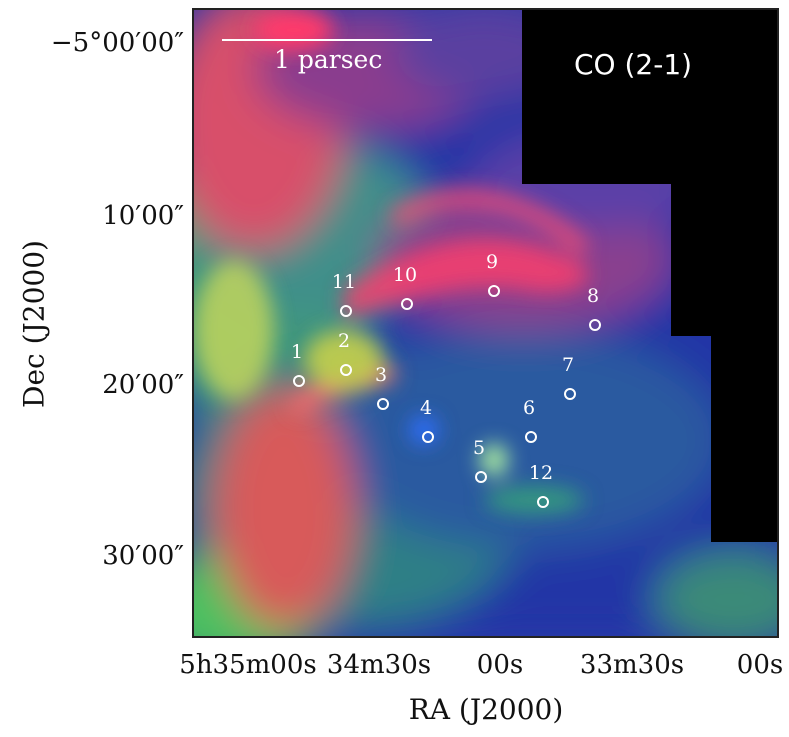 The width and height of the screenshot is (789, 737). Describe the element at coordinates (405, 275) in the screenshot. I see `source-label-10: 10` at that location.